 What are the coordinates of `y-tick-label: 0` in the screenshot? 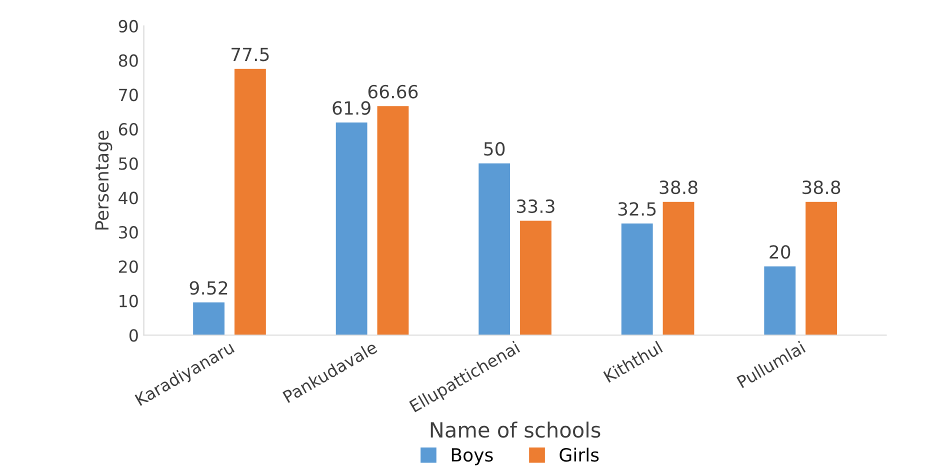 It's located at (133, 335).